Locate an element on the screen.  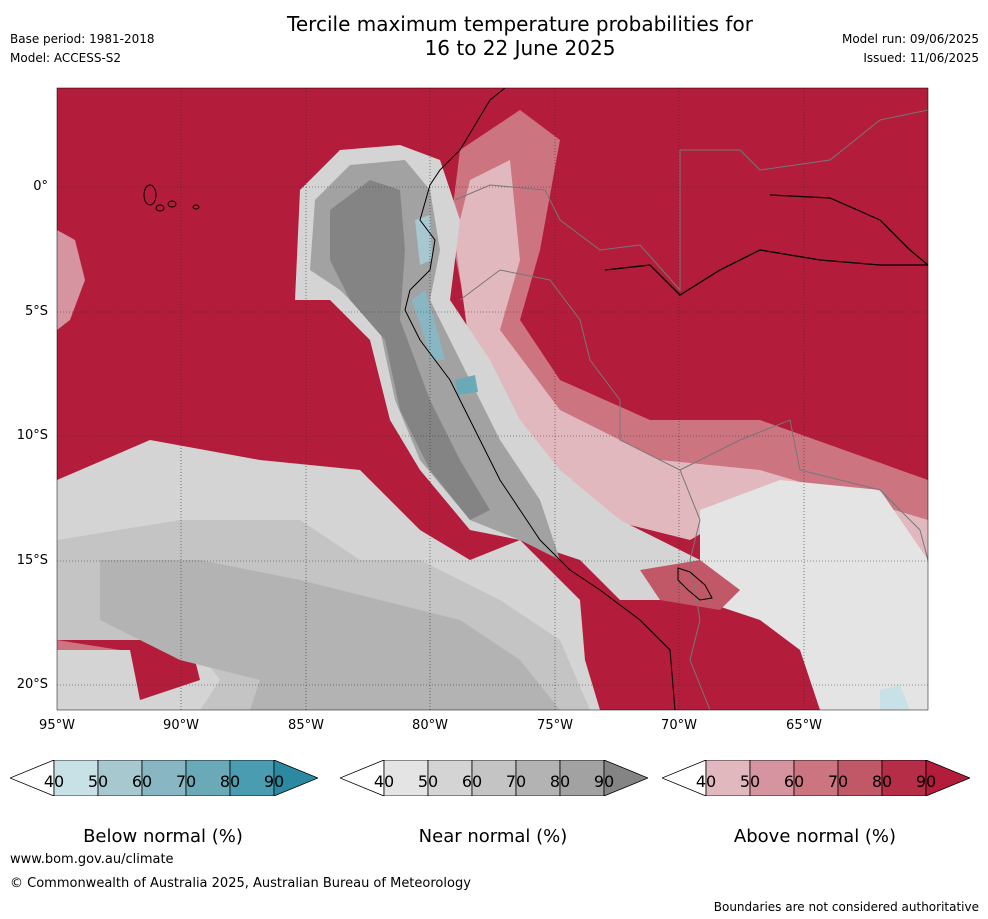
near-tick-label: 60 is located at coordinates (472, 781).